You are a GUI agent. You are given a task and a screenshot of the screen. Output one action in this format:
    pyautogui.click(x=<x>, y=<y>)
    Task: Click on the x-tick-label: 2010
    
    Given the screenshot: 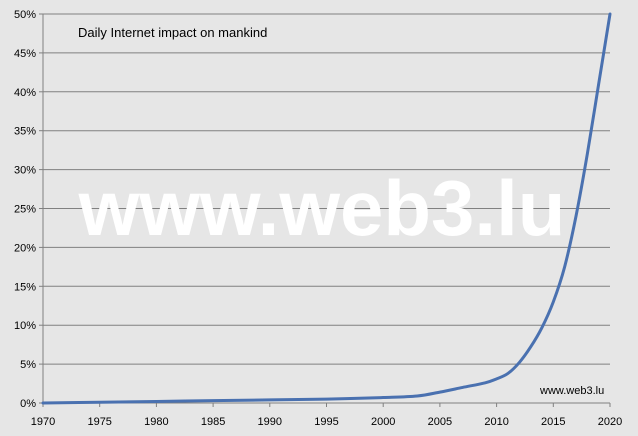 What is the action you would take?
    pyautogui.click(x=496, y=422)
    